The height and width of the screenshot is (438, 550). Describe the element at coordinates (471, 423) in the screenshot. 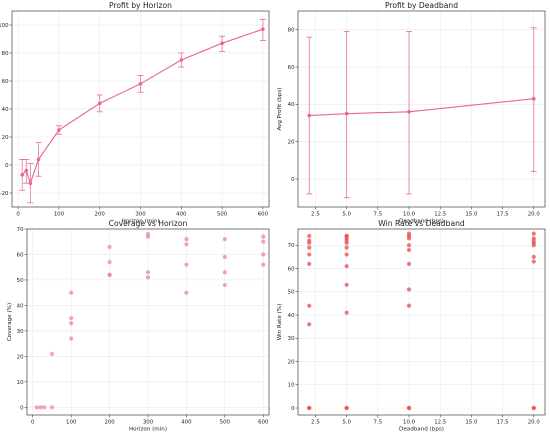

I see `x-tick-label: 15.0` at that location.